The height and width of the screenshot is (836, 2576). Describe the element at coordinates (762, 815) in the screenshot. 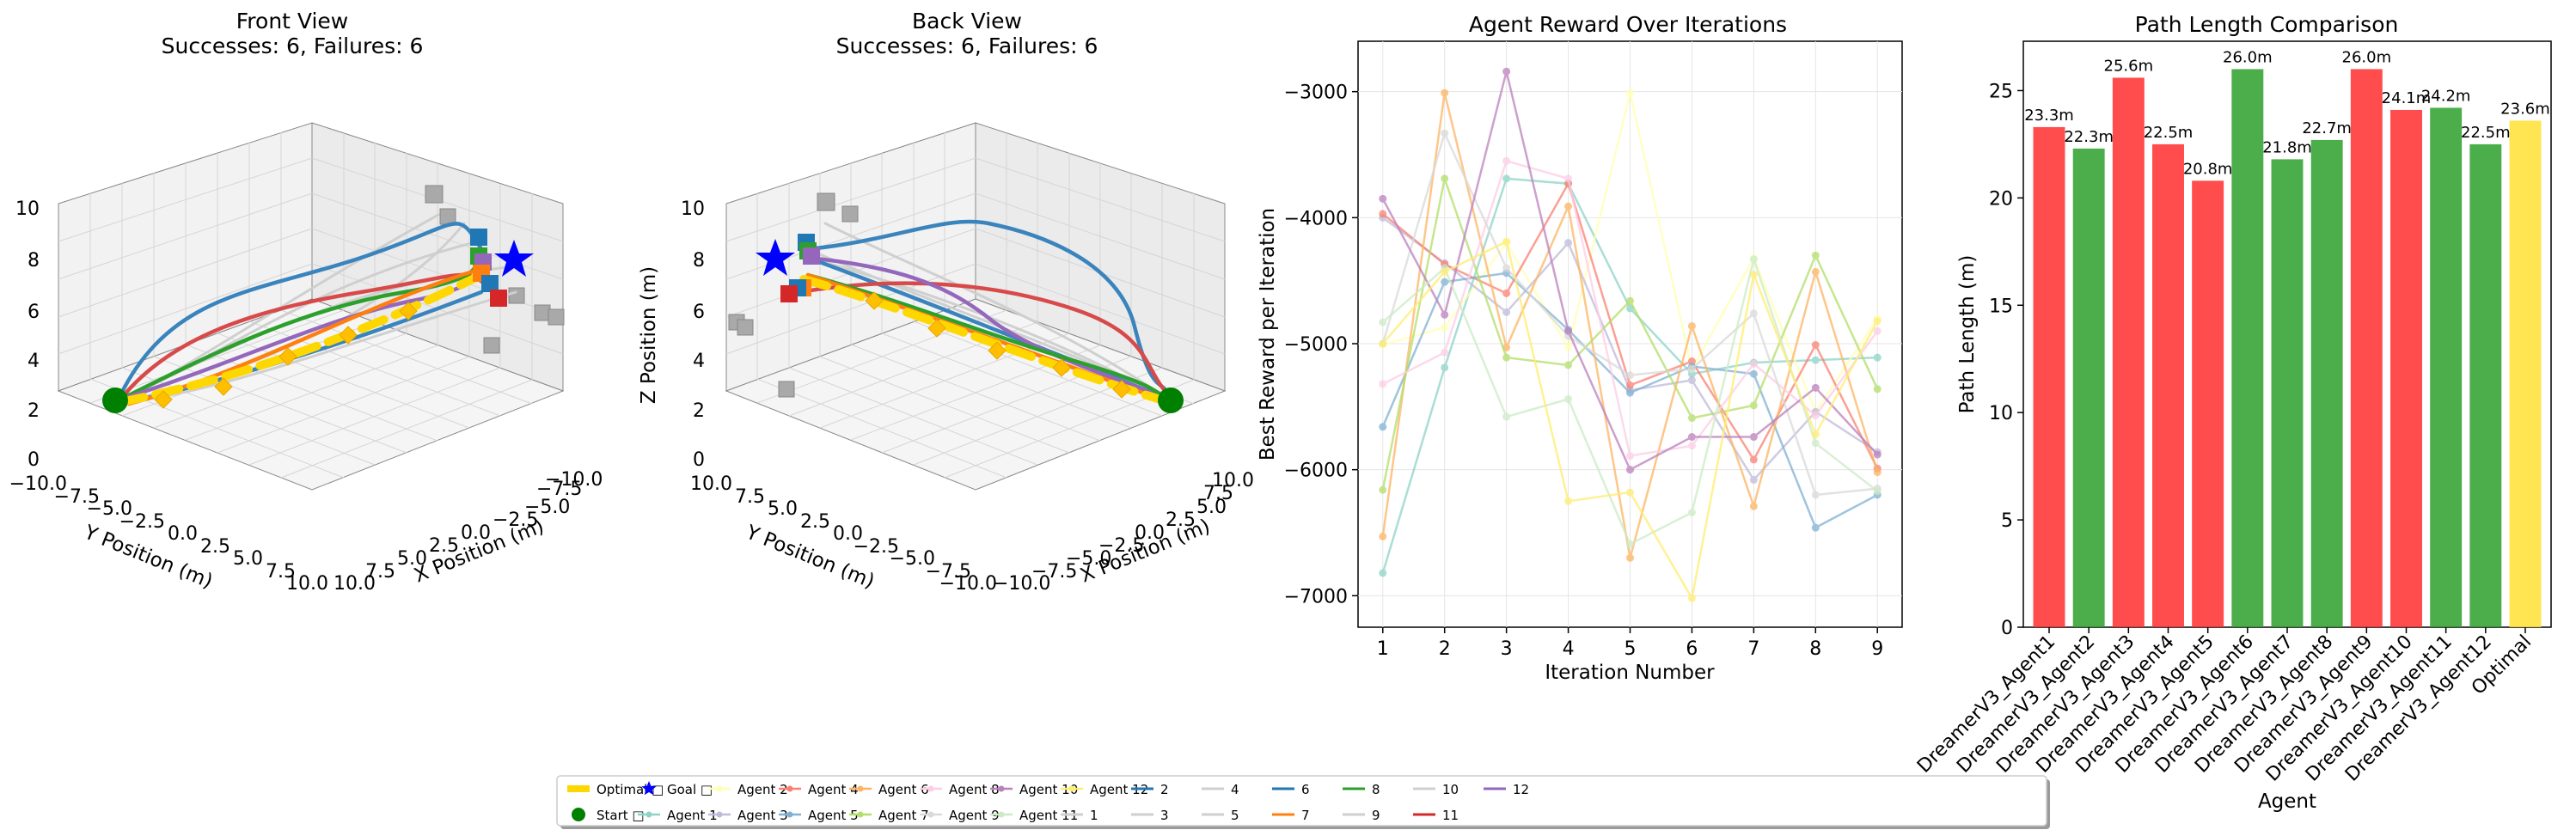

I see `legend-label: Agent 3` at that location.